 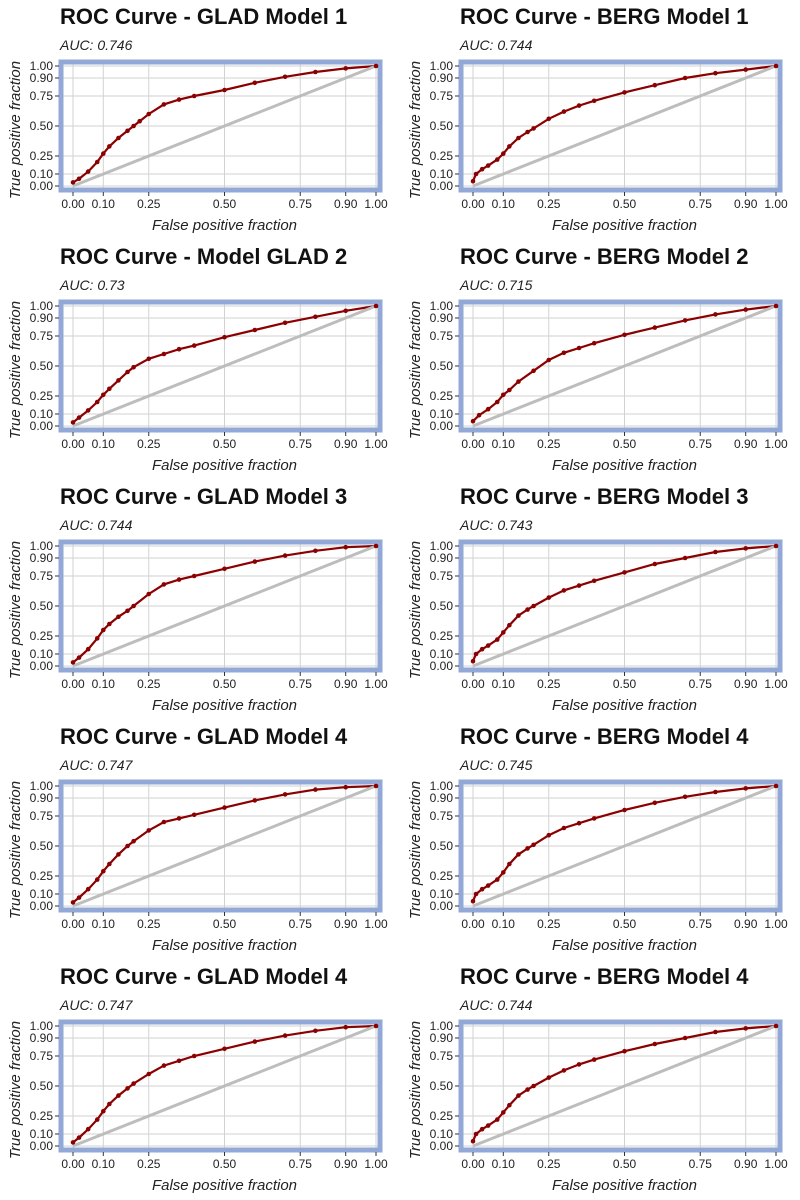 I want to click on y-tick-label: 0.50, so click(x=42, y=606).